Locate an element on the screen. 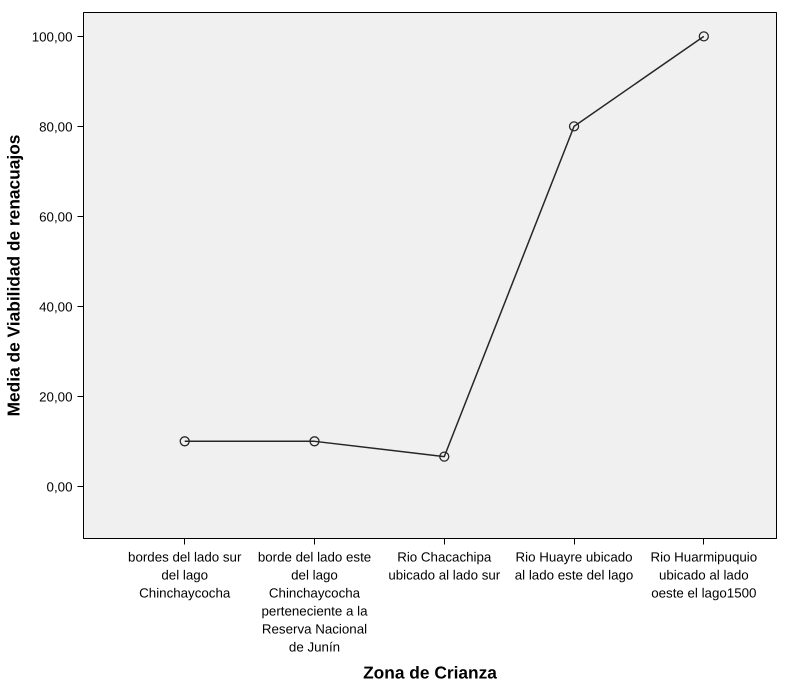 Image resolution: width=793 pixels, height=688 pixels. y-tick-label: 20,00 is located at coordinates (56, 396).